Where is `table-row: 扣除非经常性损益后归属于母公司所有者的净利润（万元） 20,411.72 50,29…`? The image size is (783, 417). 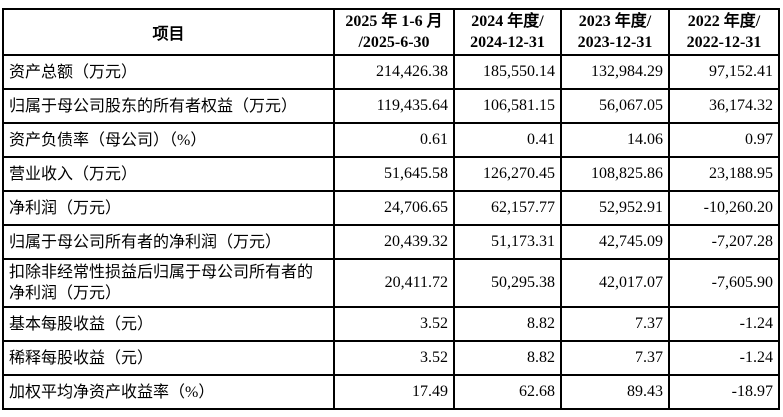 table-row: 扣除非经常性损益后归属于母公司所有者的净利润（万元） 20,411.72 50,29… is located at coordinates (391, 283).